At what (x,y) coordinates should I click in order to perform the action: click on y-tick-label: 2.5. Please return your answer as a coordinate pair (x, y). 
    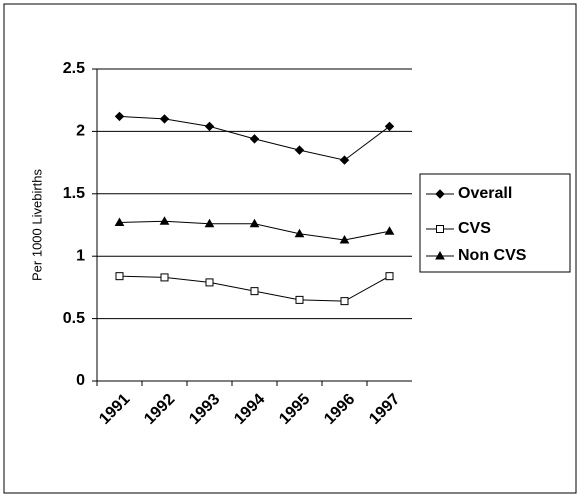
    Looking at the image, I should click on (74, 68).